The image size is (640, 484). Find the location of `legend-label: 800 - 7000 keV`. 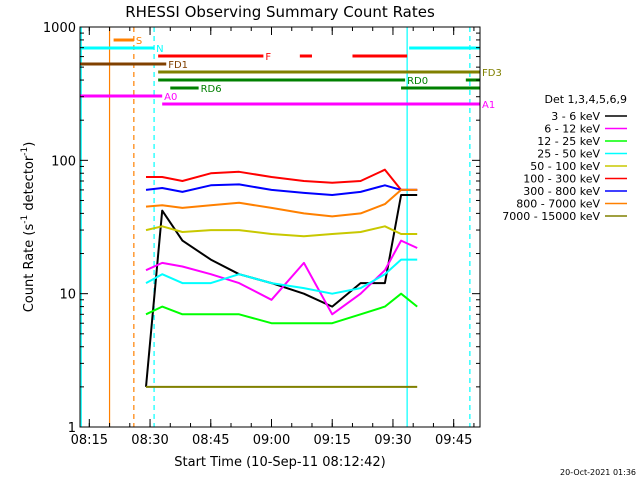

legend-label: 800 - 7000 keV is located at coordinates (558, 204).